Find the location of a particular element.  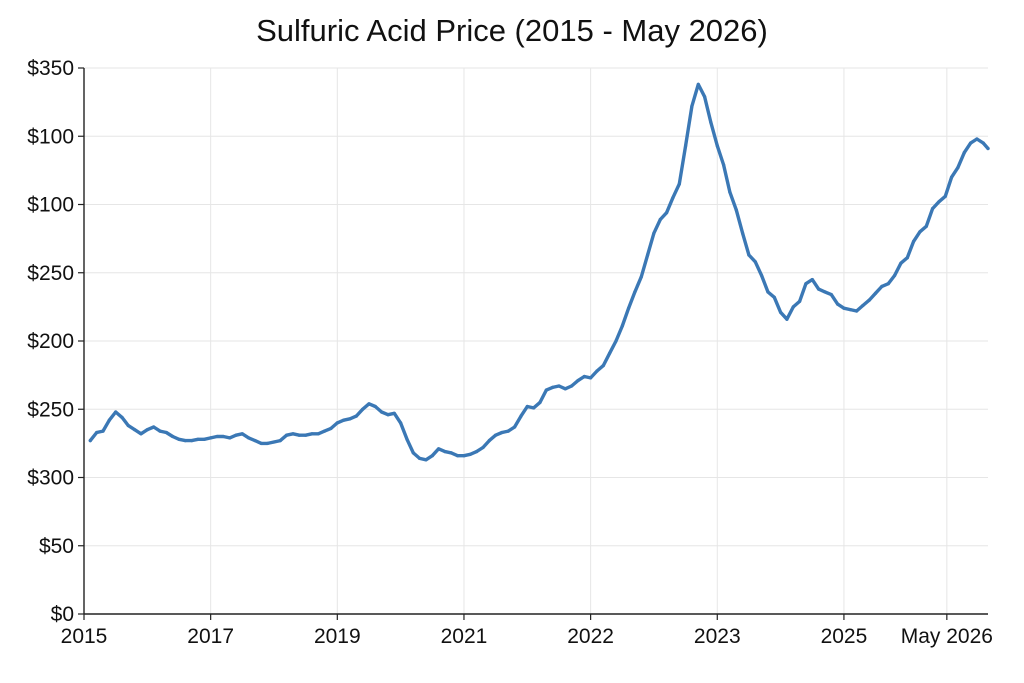

x-tick-label-6: 2025 is located at coordinates (844, 636).